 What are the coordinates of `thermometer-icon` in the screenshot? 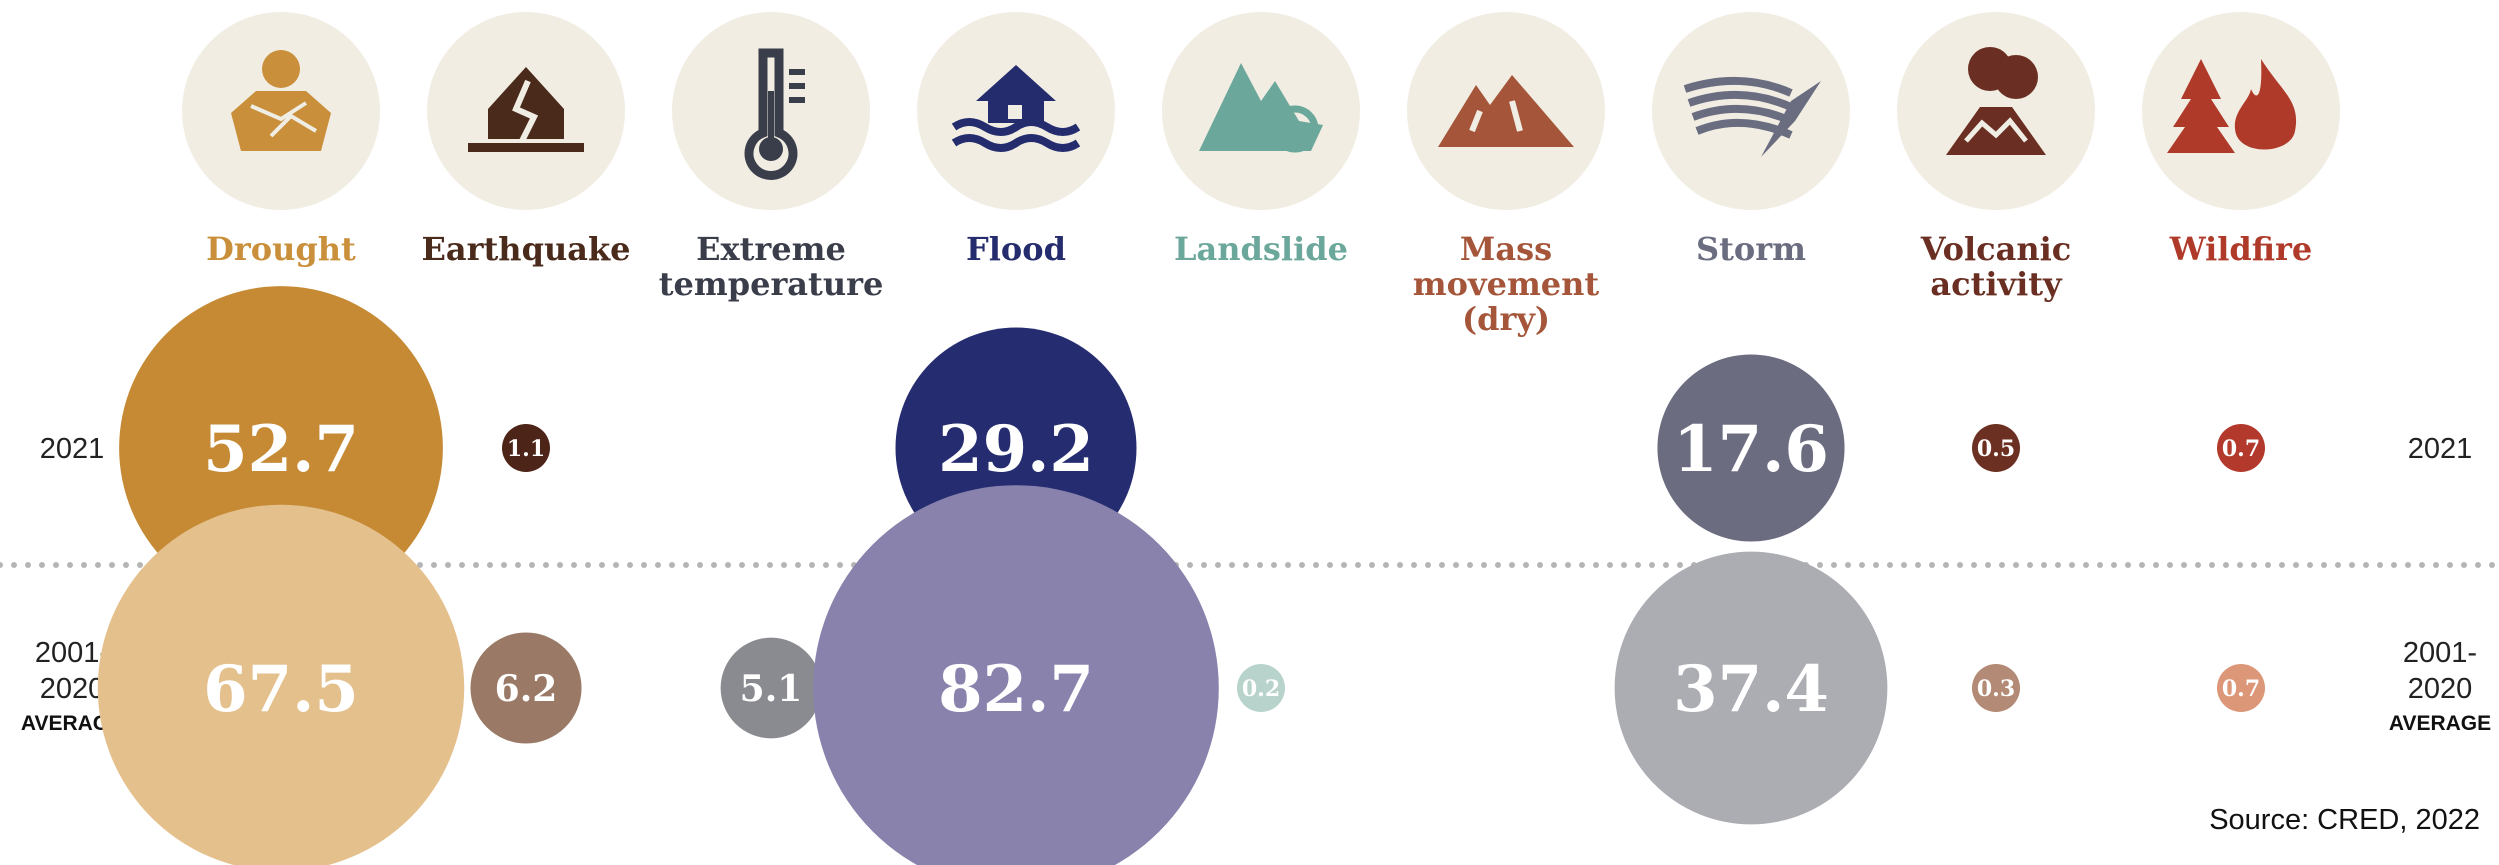 It's located at (774, 114).